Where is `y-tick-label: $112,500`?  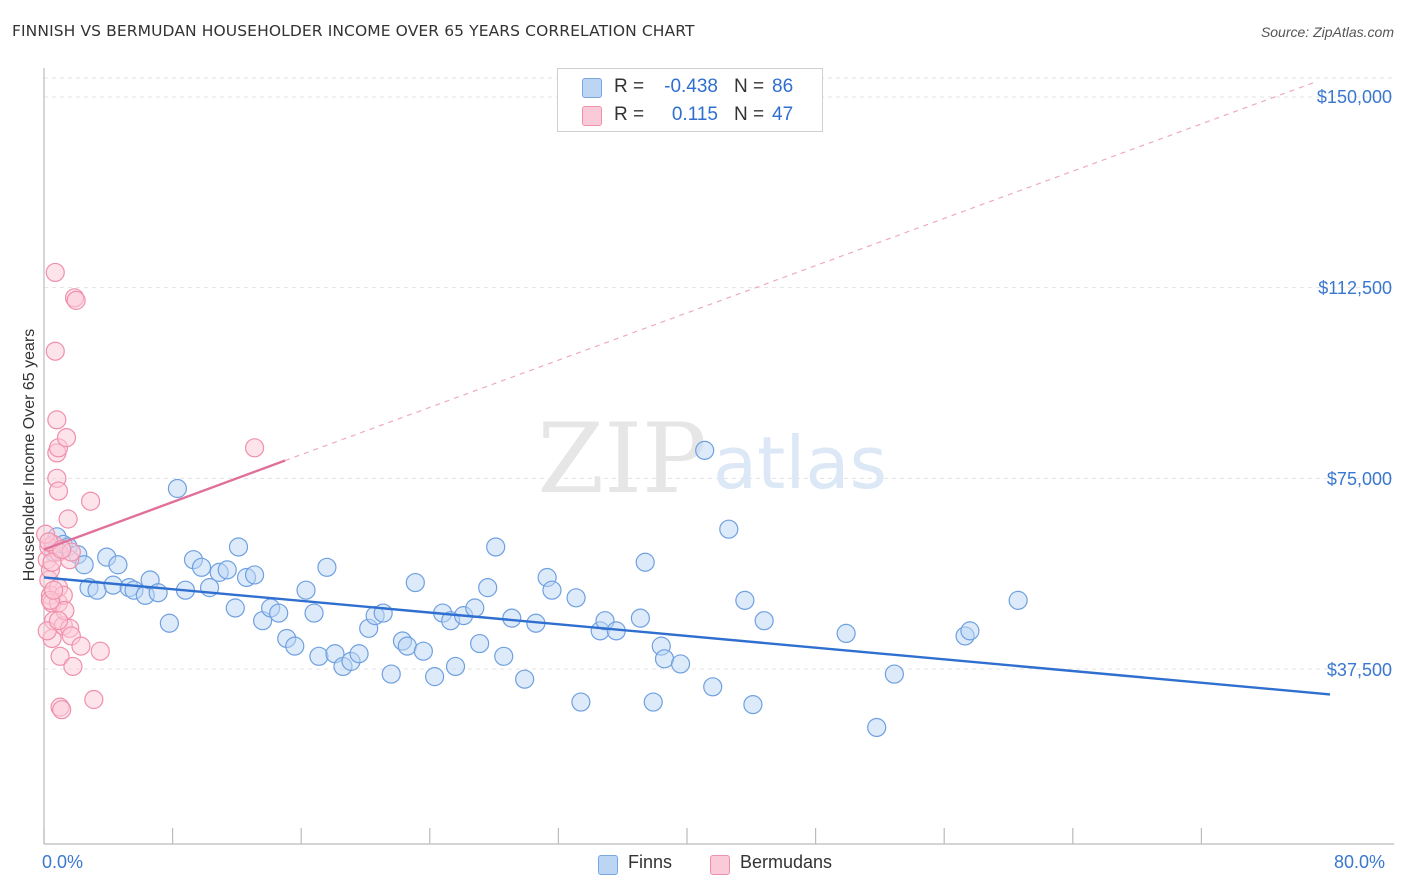 y-tick-label: $112,500 is located at coordinates (1355, 288).